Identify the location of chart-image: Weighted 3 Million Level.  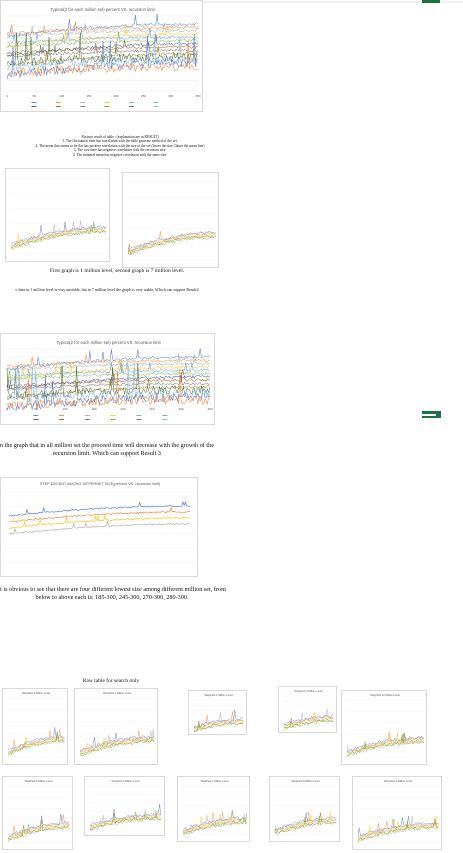
(36, 724).